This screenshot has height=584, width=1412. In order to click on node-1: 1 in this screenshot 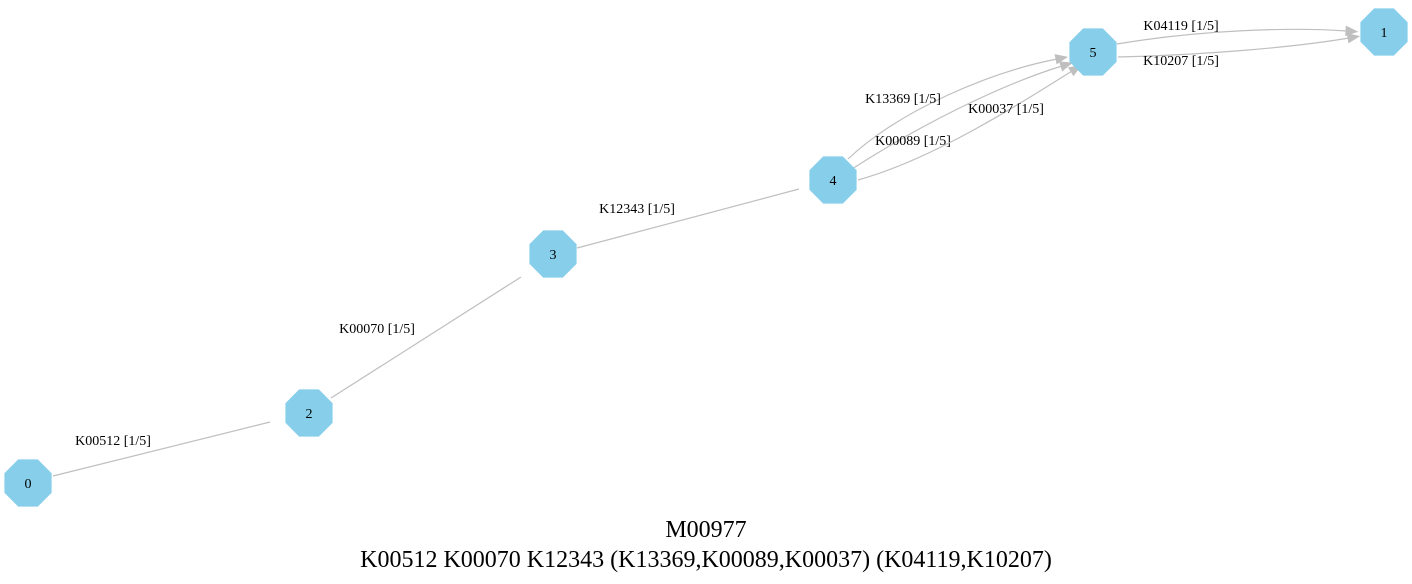, I will do `click(1384, 32)`.